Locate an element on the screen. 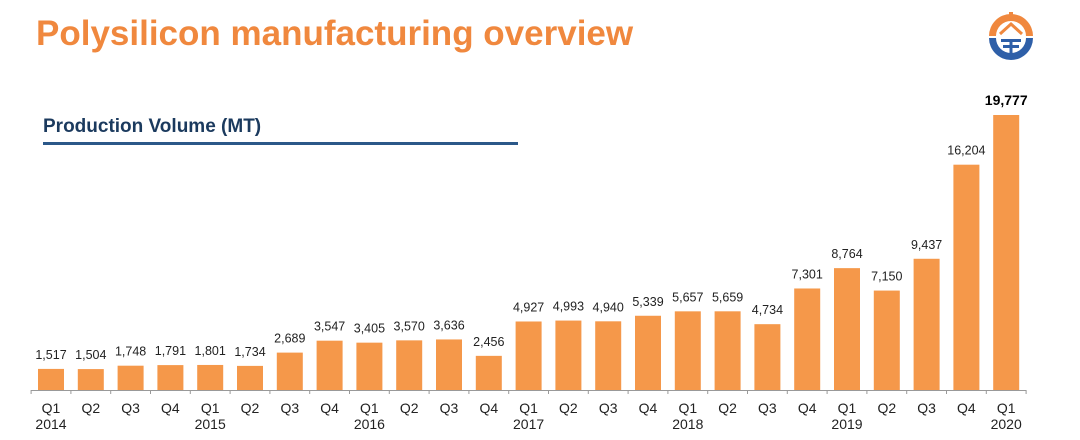 This screenshot has width=1080, height=440. x-tick-label-year: 2020 is located at coordinates (1006, 424).